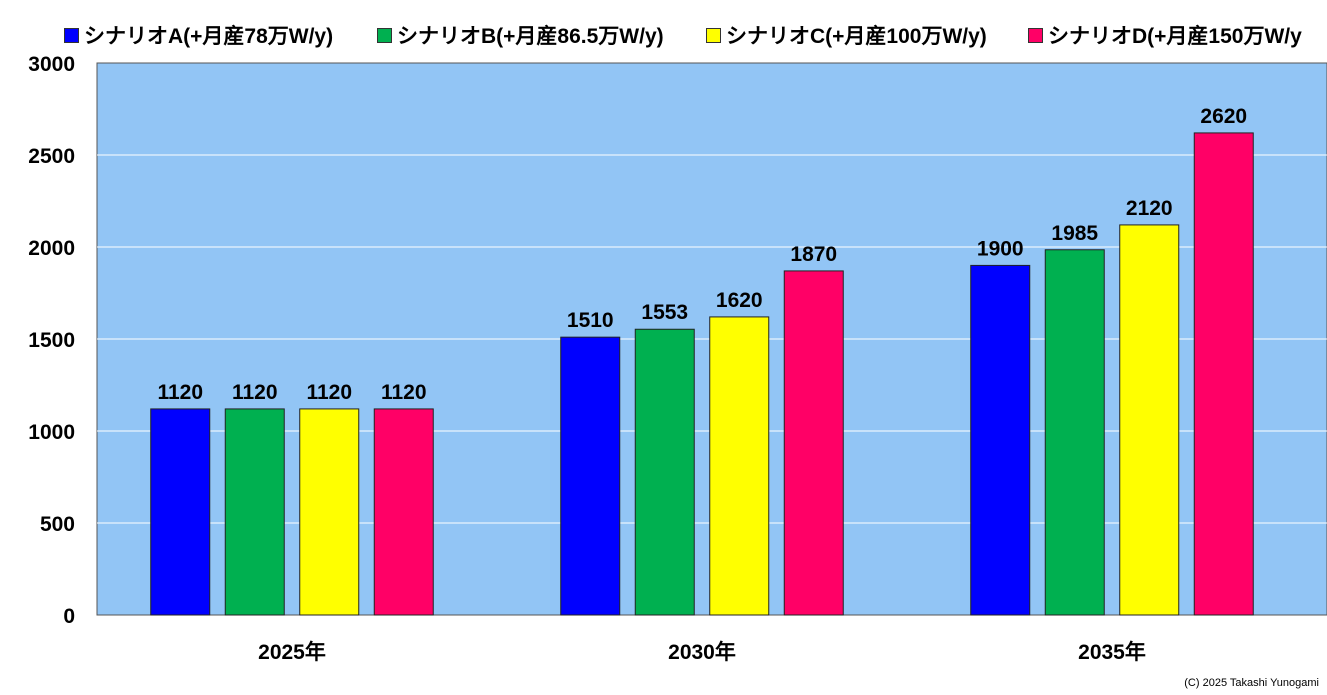  Describe the element at coordinates (1149, 208) in the screenshot. I see `data-label: 2120` at that location.